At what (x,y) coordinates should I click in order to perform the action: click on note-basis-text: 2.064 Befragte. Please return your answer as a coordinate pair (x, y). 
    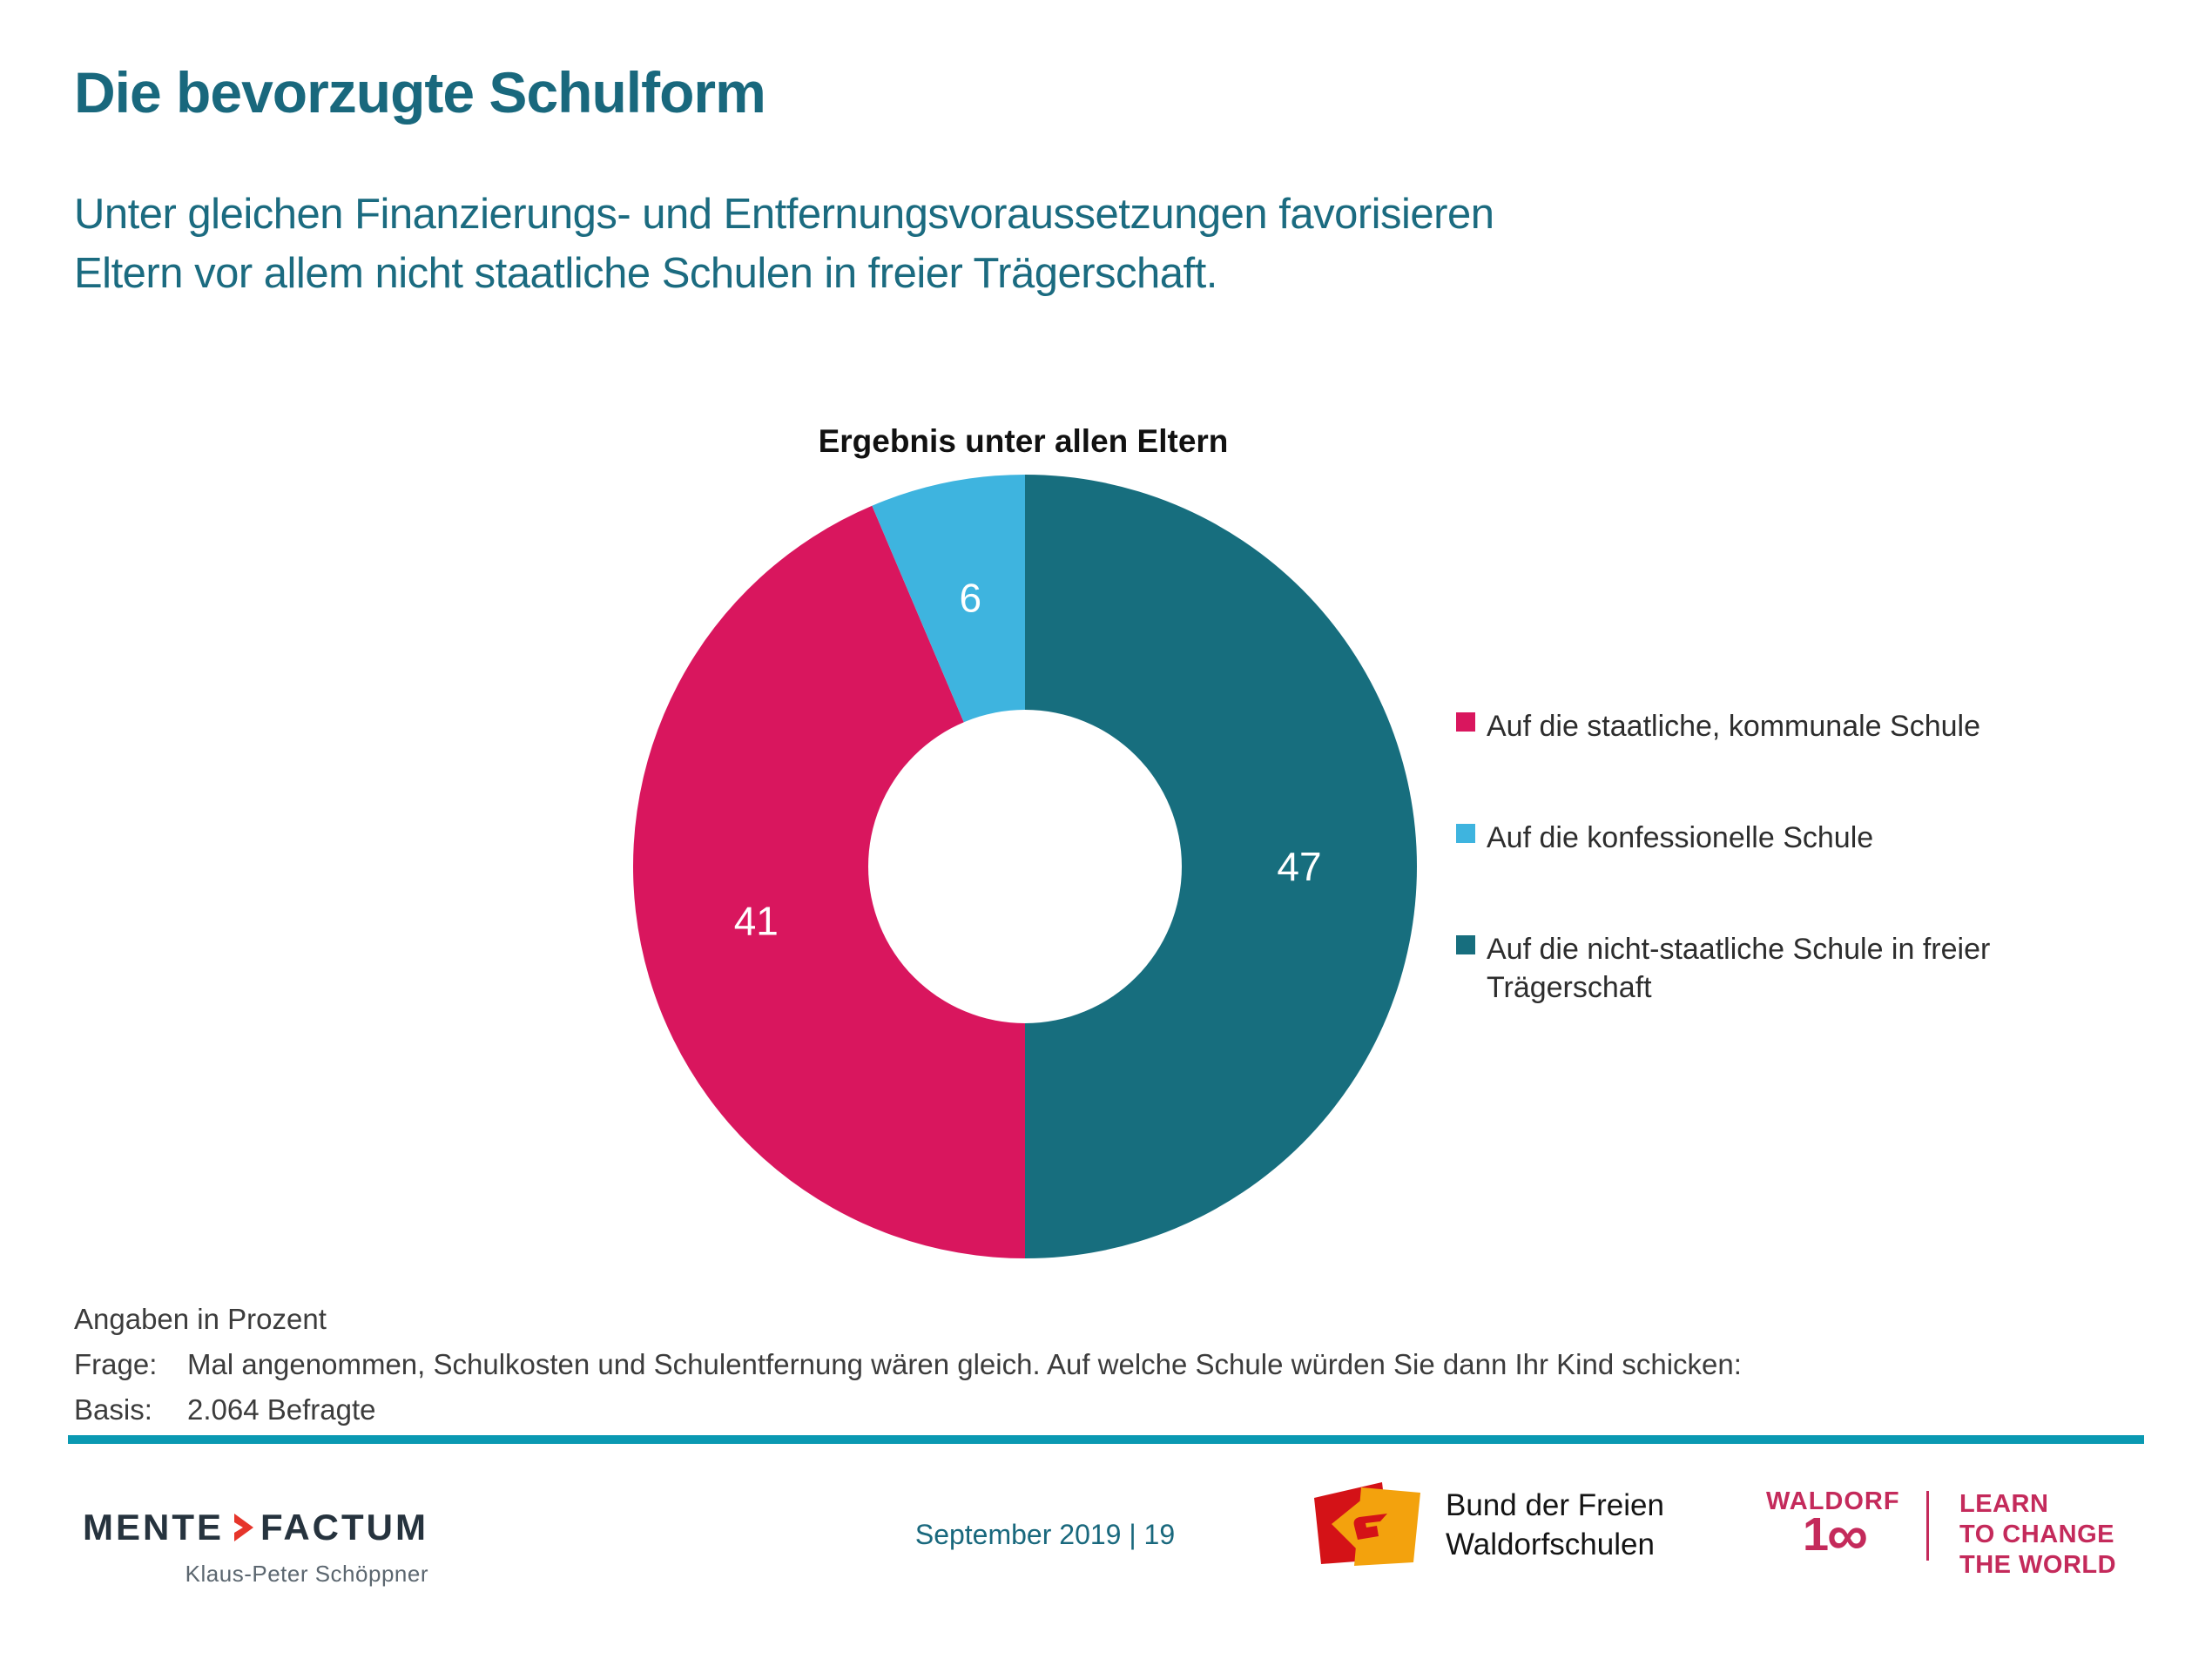
    Looking at the image, I should click on (281, 1409).